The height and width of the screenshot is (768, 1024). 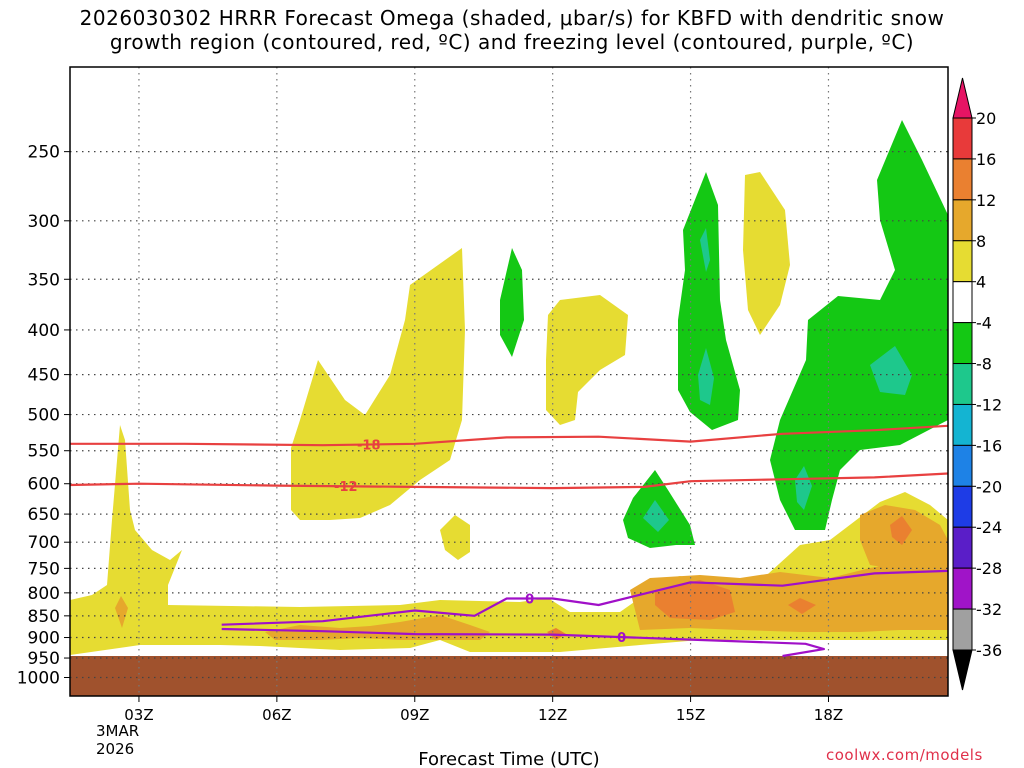 What do you see at coordinates (904, 755) in the screenshot?
I see `credit-text: coolwx.com/models` at bounding box center [904, 755].